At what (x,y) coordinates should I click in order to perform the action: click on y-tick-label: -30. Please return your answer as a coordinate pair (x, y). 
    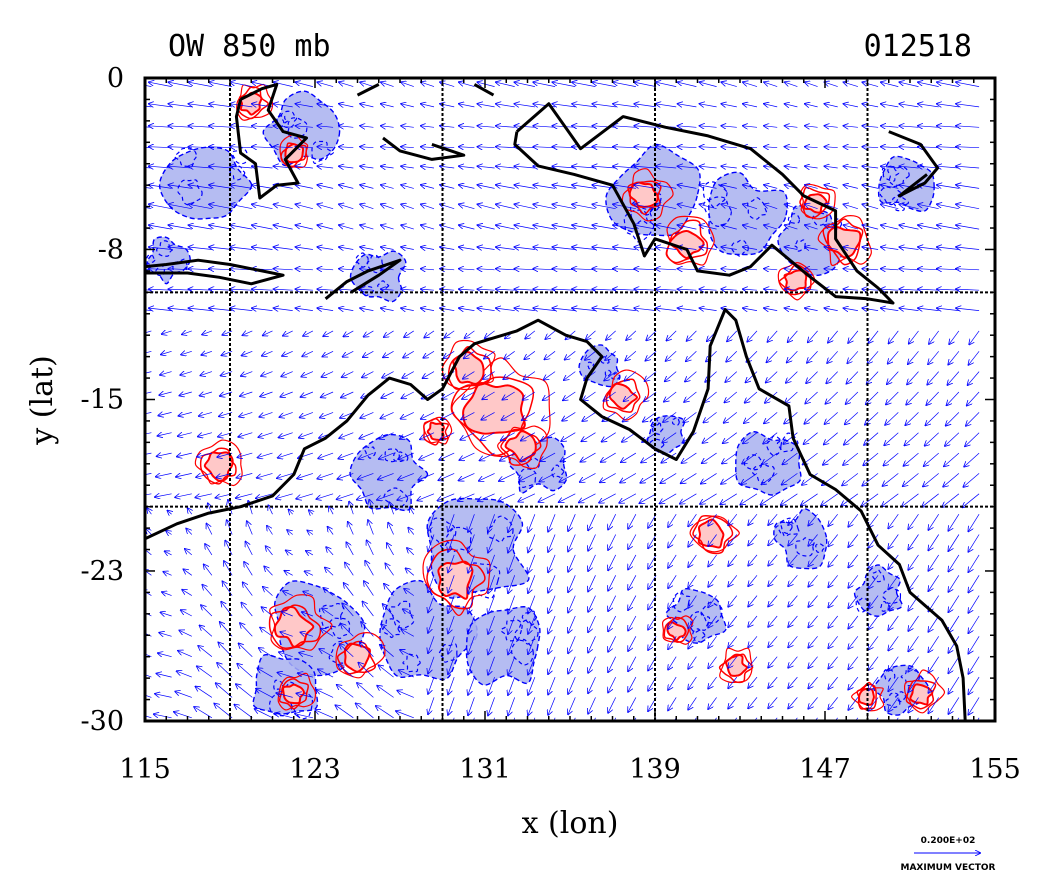
    Looking at the image, I should click on (102, 721).